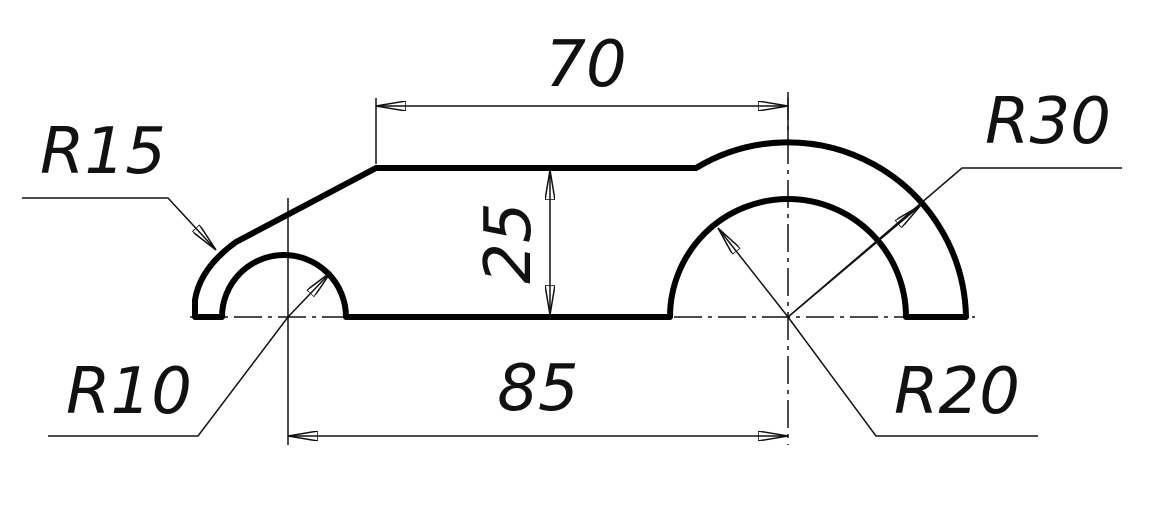 The height and width of the screenshot is (515, 1160). I want to click on leader-r10, so click(189, 354).